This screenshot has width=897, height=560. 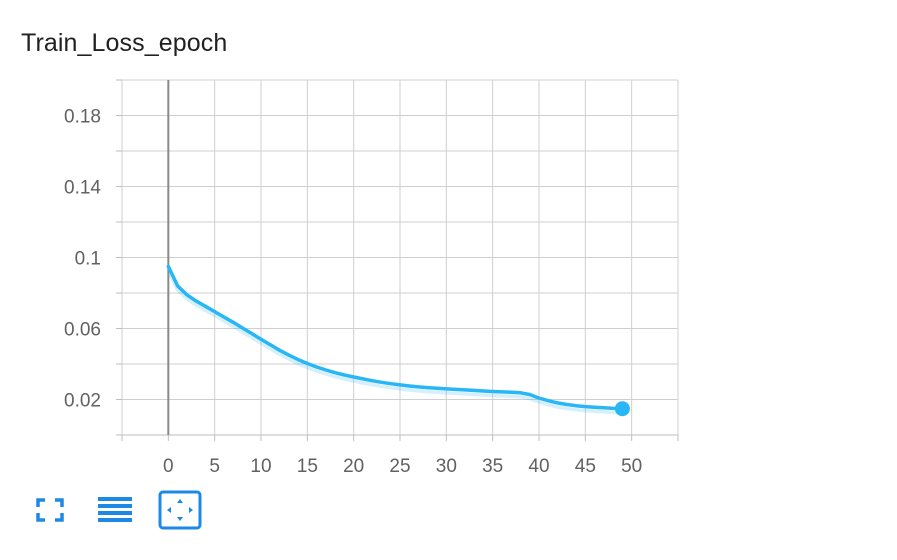 What do you see at coordinates (124, 43) in the screenshot?
I see `chart-title: Train_Loss_epoch` at bounding box center [124, 43].